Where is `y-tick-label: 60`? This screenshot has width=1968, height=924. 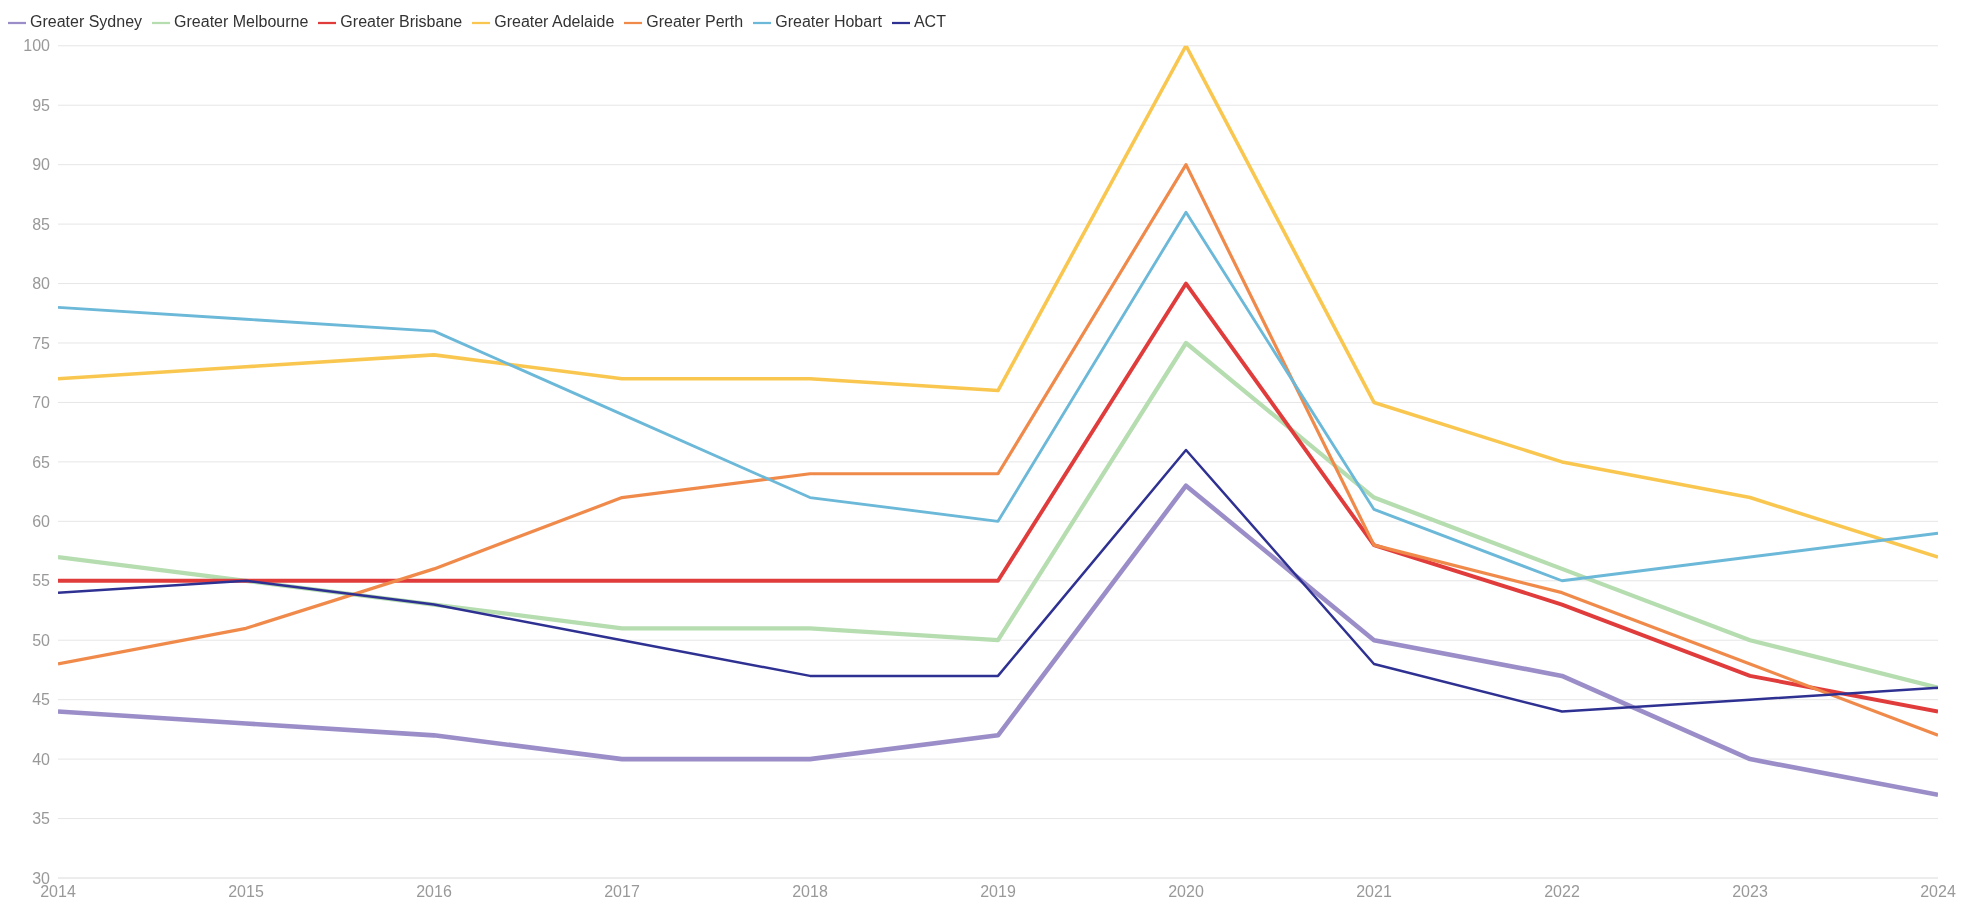
y-tick-label: 60 is located at coordinates (41, 522).